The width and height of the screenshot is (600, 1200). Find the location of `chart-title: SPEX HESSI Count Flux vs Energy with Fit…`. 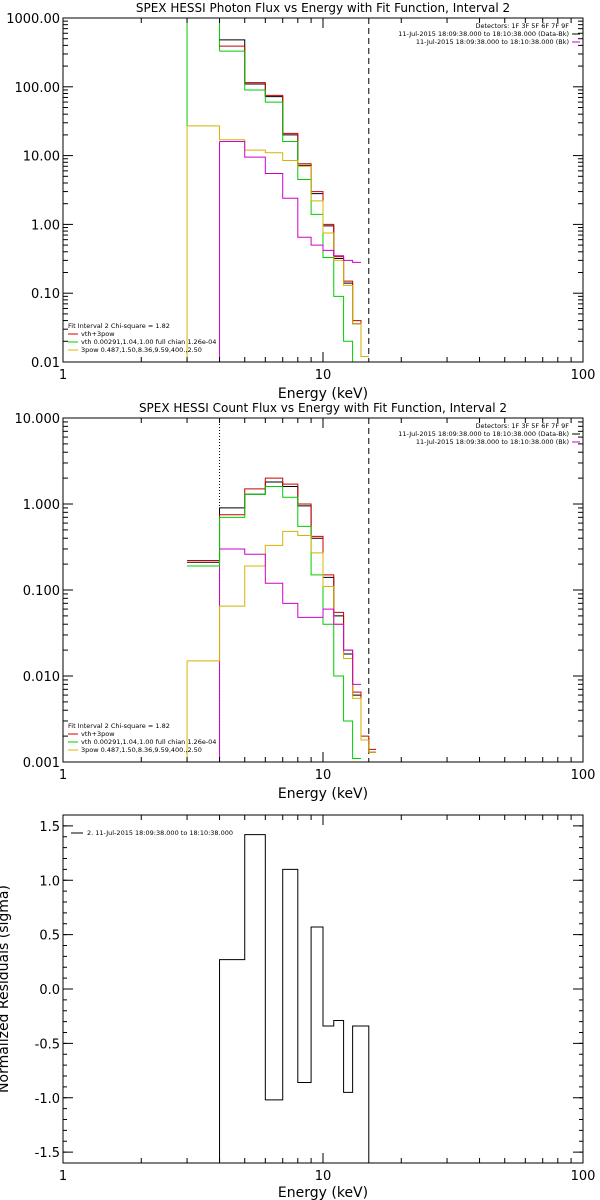

chart-title: SPEX HESSI Count Flux vs Energy with Fit… is located at coordinates (323, 408).